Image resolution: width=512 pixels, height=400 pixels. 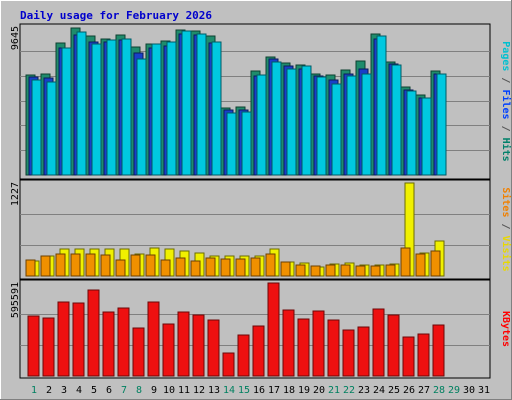 I want to click on x-tick-label: 12, so click(x=199, y=390).